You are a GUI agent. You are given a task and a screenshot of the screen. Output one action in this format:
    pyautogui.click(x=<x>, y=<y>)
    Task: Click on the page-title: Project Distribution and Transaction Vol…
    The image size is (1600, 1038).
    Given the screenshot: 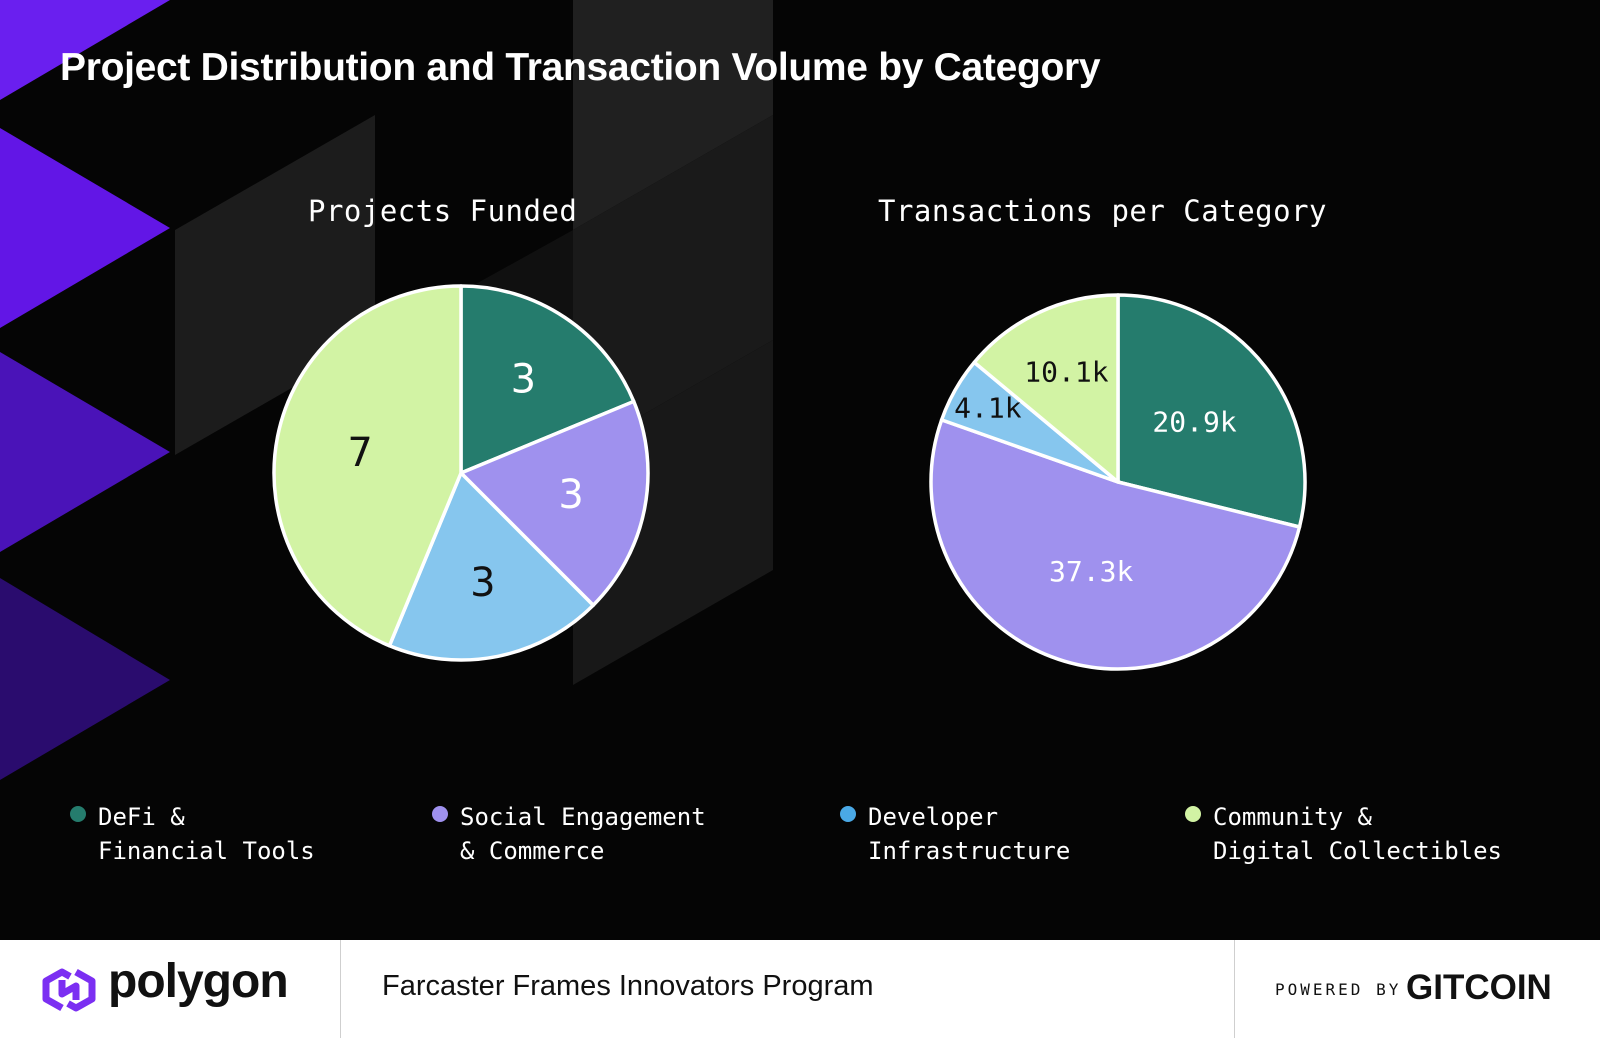 What is the action you would take?
    pyautogui.click(x=580, y=67)
    